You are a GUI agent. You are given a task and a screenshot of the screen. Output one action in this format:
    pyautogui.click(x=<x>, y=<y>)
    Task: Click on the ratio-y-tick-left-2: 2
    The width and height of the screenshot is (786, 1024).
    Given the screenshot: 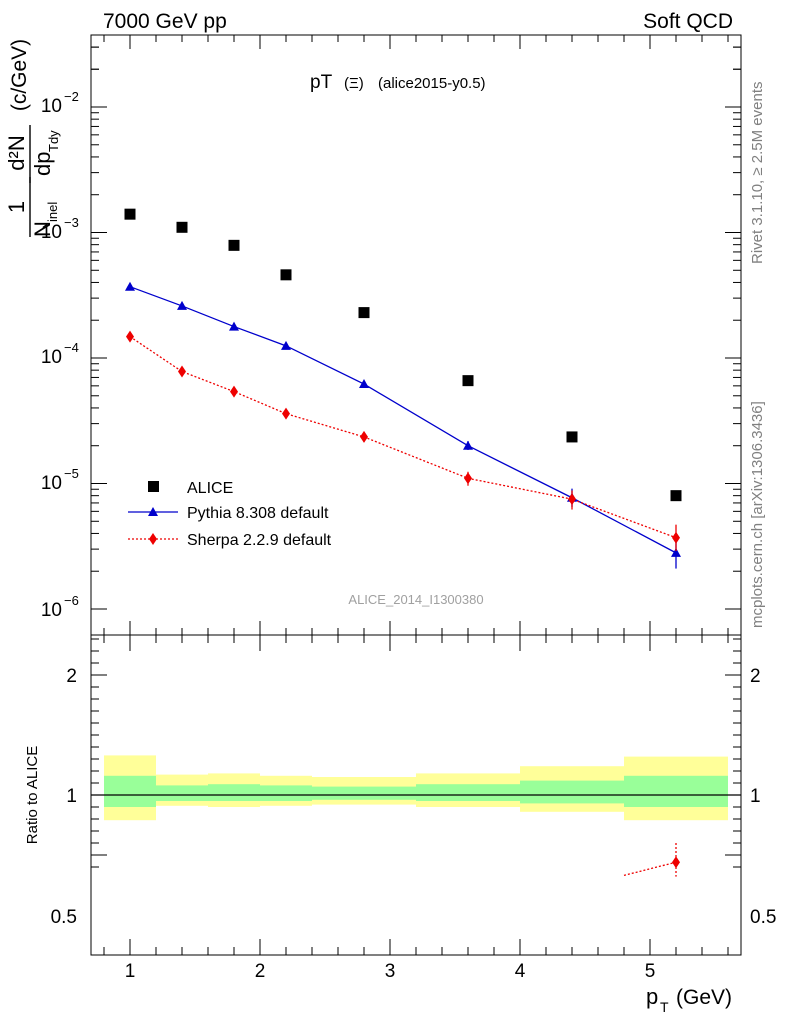 What is the action you would take?
    pyautogui.click(x=71, y=676)
    